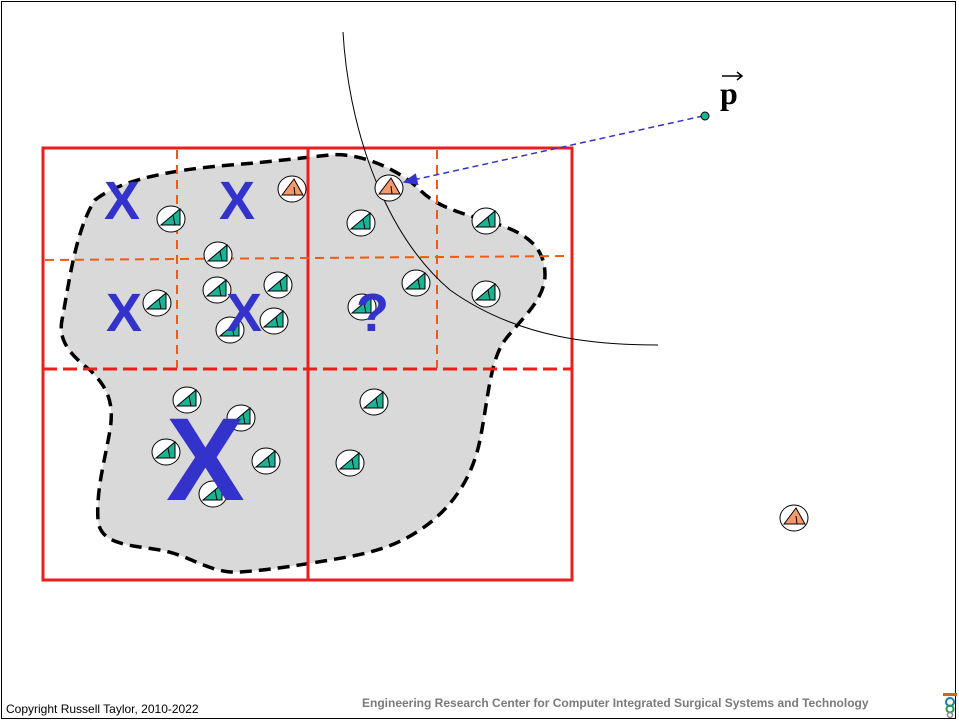 This screenshot has width=959, height=722. What do you see at coordinates (205, 460) in the screenshot?
I see `excluded-cell-mark-large: X` at bounding box center [205, 460].